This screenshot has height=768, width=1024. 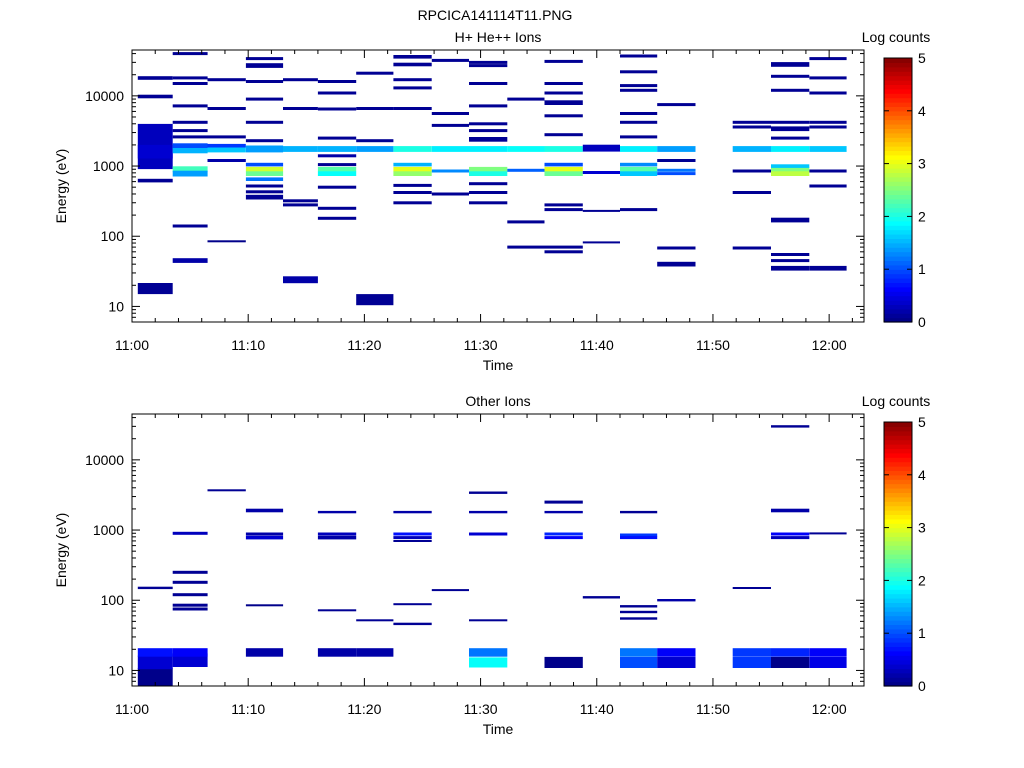 What do you see at coordinates (922, 58) in the screenshot?
I see `colorbar-tick-label: 5` at bounding box center [922, 58].